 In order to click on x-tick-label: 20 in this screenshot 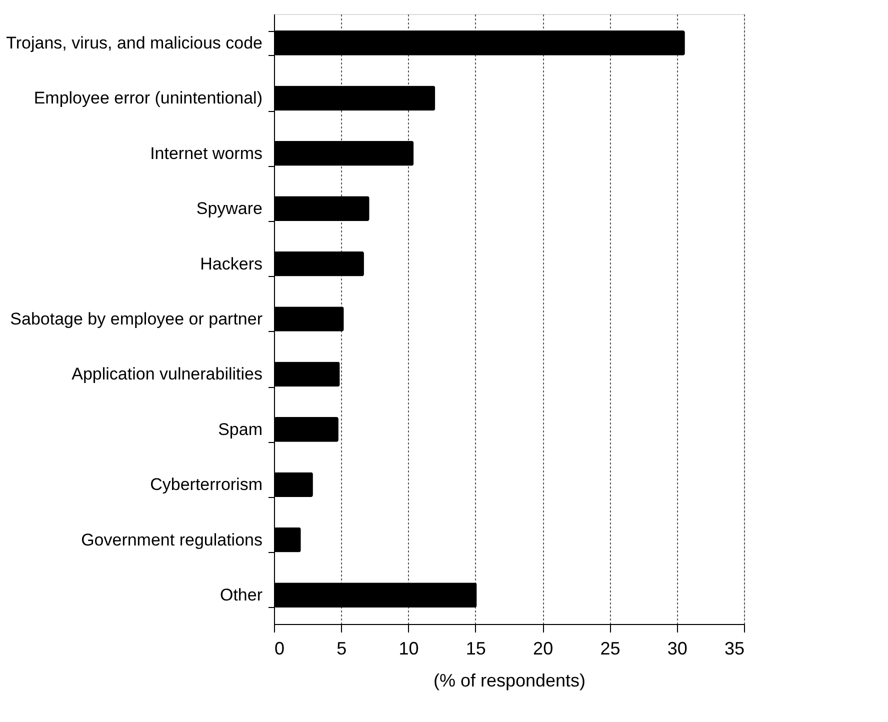, I will do `click(543, 648)`.